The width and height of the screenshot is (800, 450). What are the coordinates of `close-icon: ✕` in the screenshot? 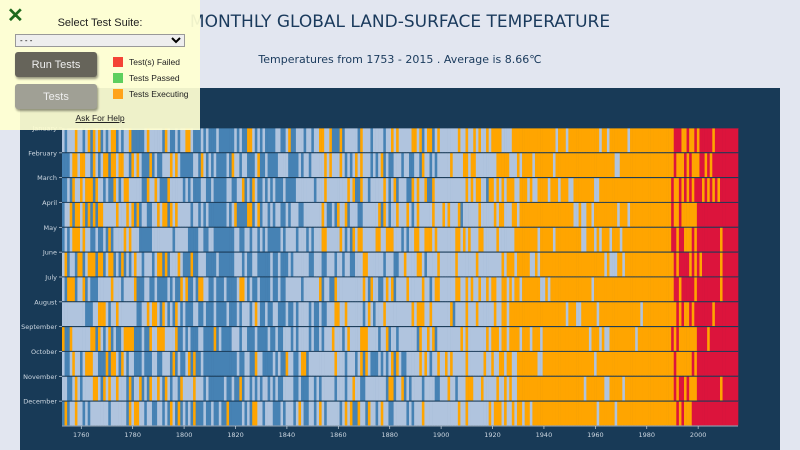 It's located at (15, 16).